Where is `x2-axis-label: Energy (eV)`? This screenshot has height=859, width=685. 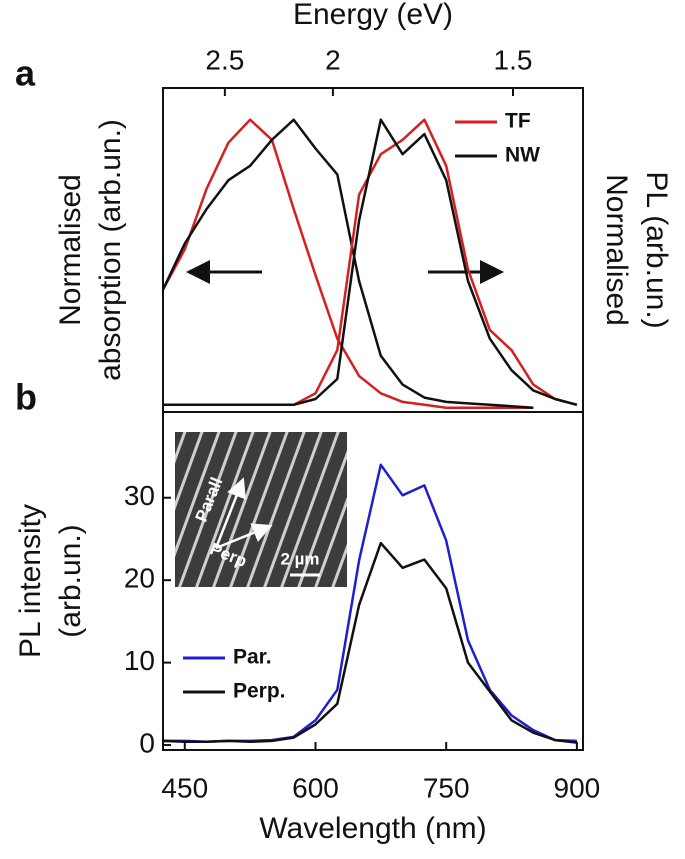 x2-axis-label: Energy (eV) is located at coordinates (373, 15).